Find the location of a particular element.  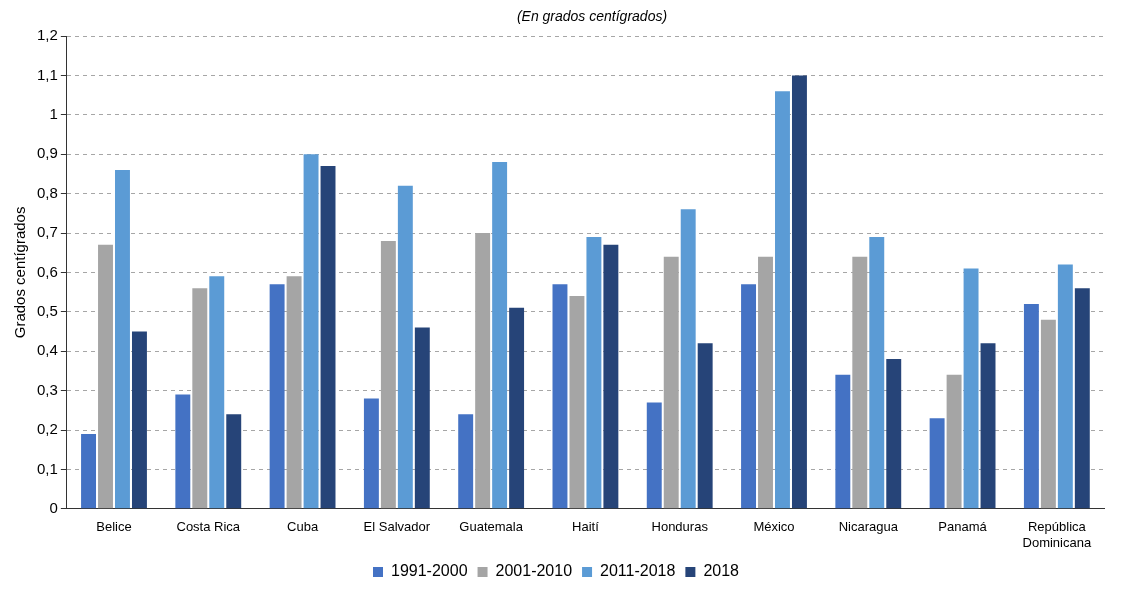

x-tick-label: República Dominicana is located at coordinates (1057, 534).